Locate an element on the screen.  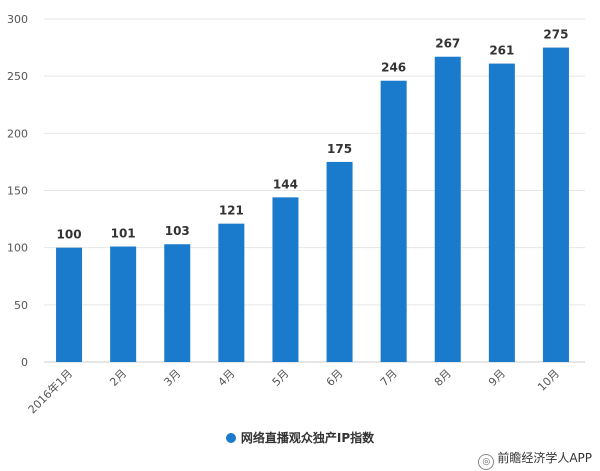
x-tick-label: 2016年1月 is located at coordinates (50, 391).